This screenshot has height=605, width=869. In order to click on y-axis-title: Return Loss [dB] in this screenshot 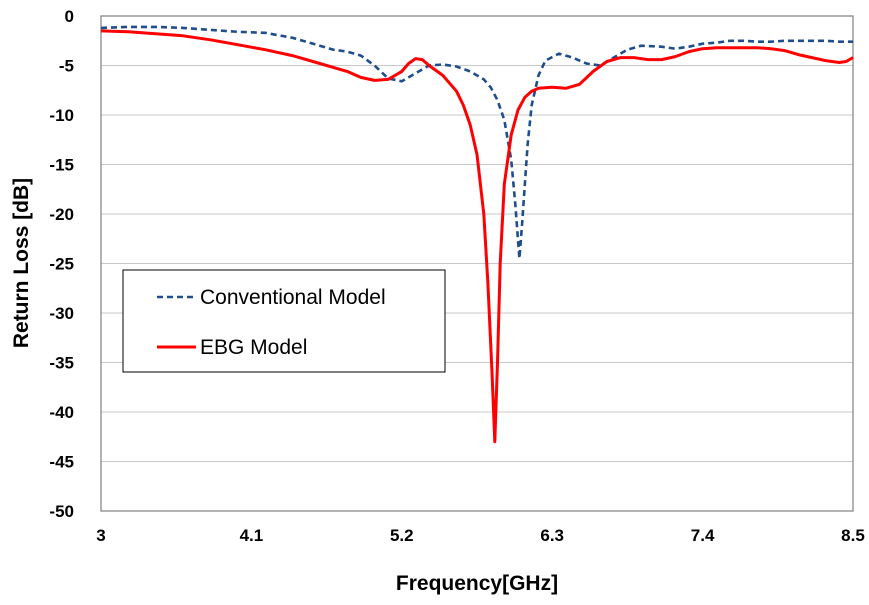, I will do `click(21, 263)`.